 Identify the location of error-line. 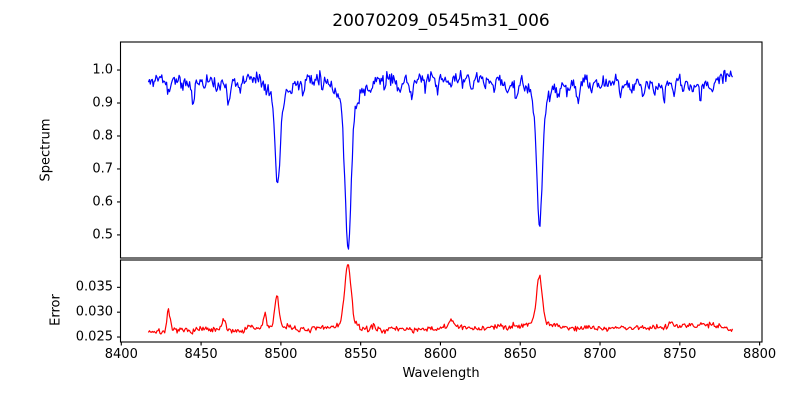
(440, 299).